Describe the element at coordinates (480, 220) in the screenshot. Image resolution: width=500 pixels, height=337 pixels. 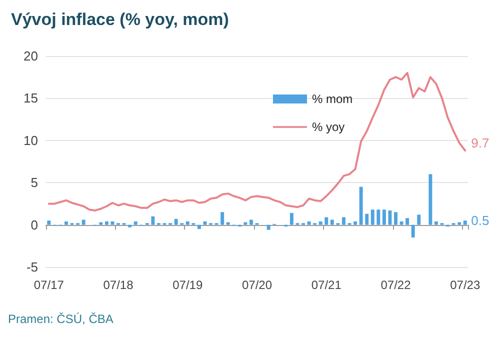
I see `annotation: 0.5` at that location.